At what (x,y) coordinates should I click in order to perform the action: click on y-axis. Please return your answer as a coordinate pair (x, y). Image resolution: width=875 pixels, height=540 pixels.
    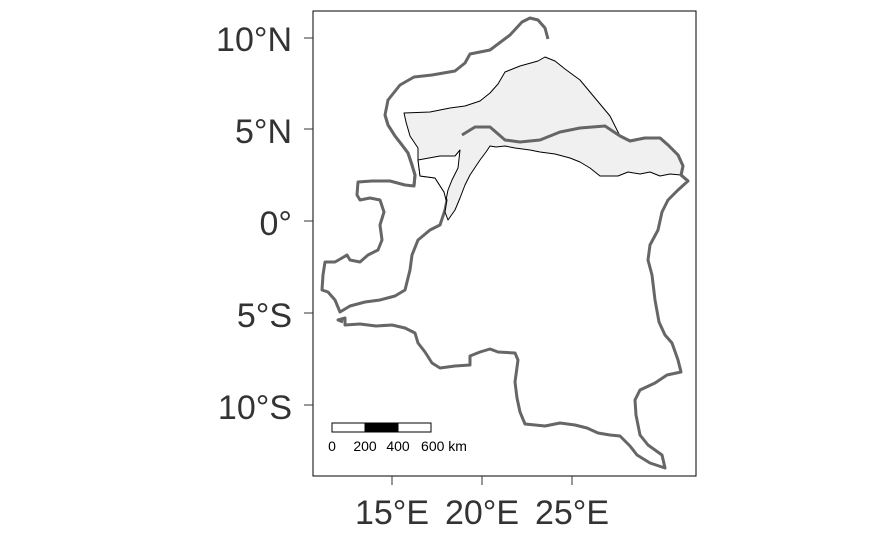
    Looking at the image, I should click on (308, 221).